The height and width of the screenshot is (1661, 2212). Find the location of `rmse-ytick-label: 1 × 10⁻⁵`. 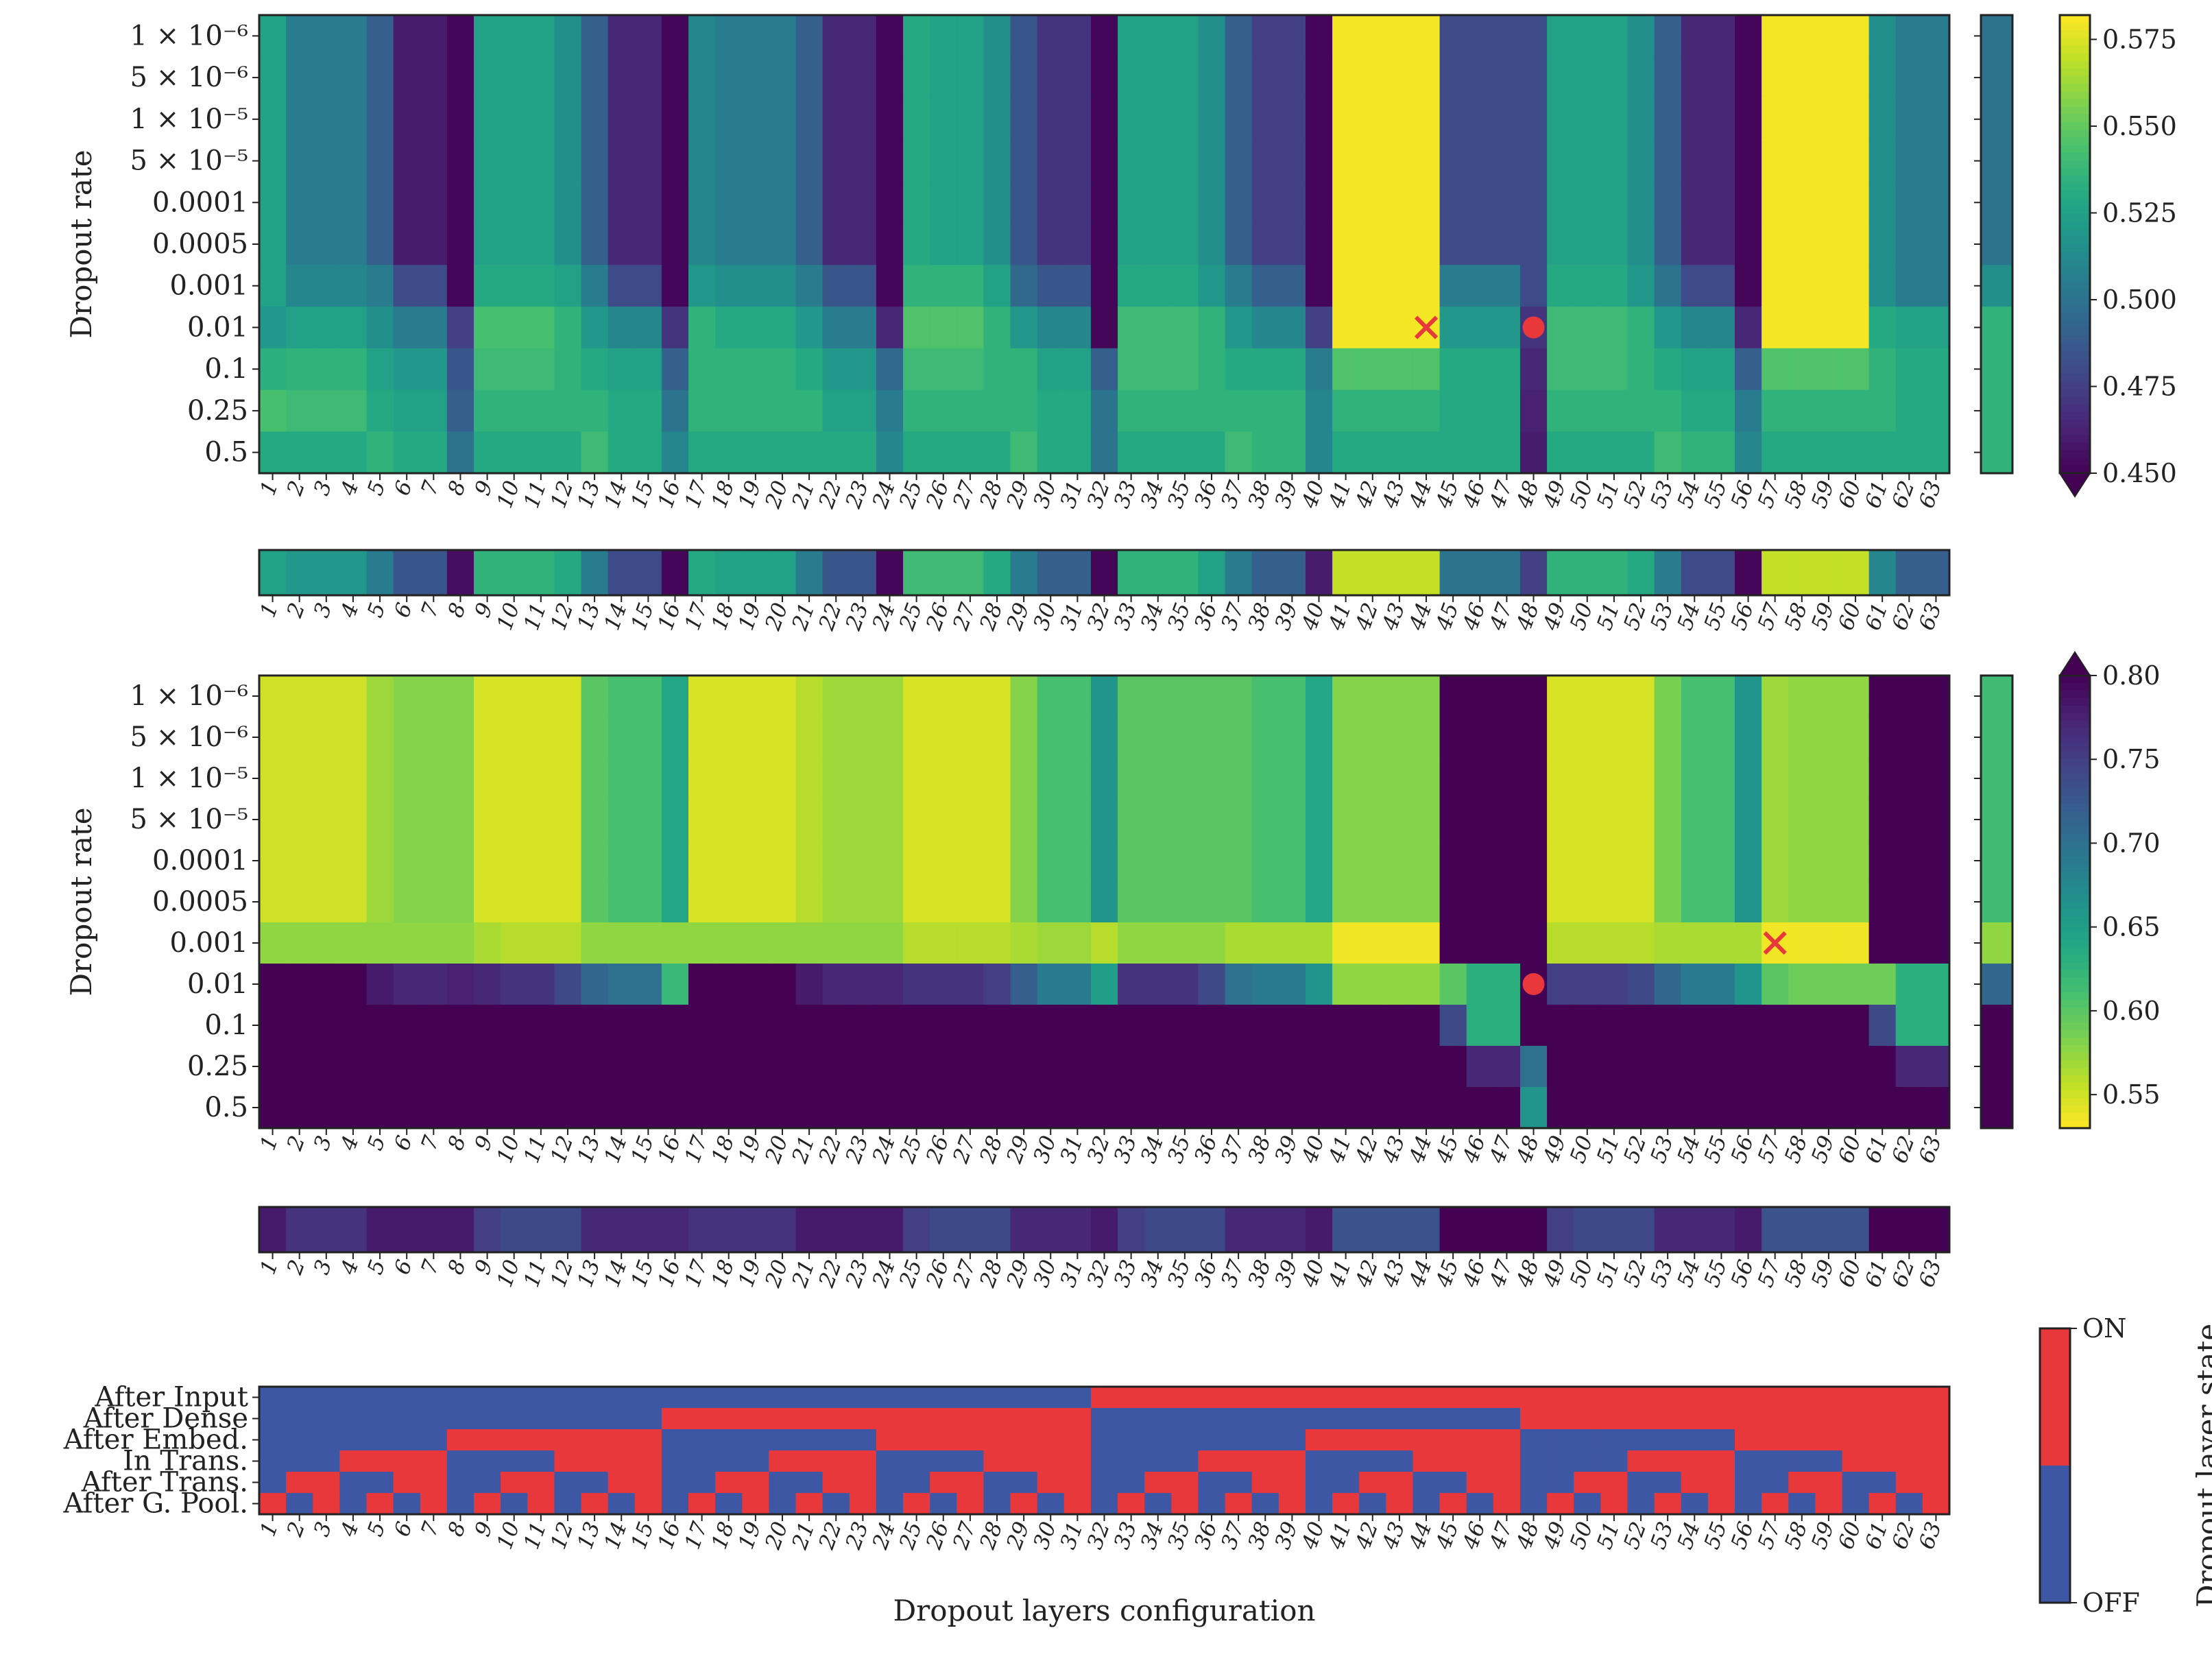

rmse-ytick-label: 1 × 10⁻⁵ is located at coordinates (189, 778).